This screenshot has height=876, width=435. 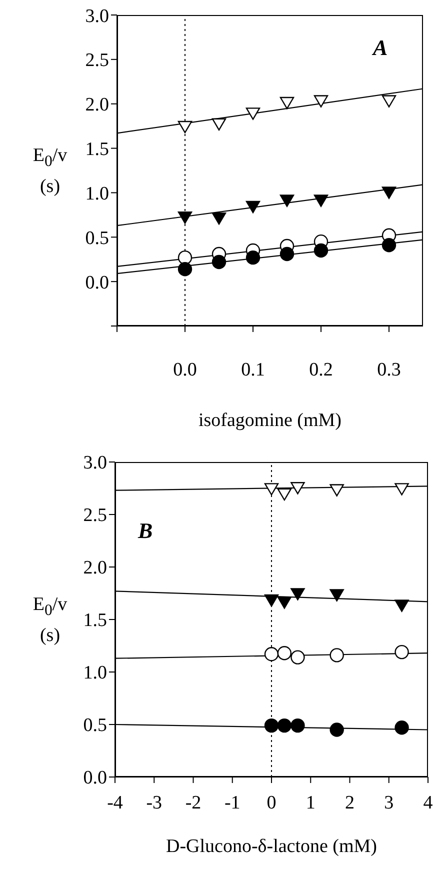 I want to click on annotation: B, so click(x=145, y=530).